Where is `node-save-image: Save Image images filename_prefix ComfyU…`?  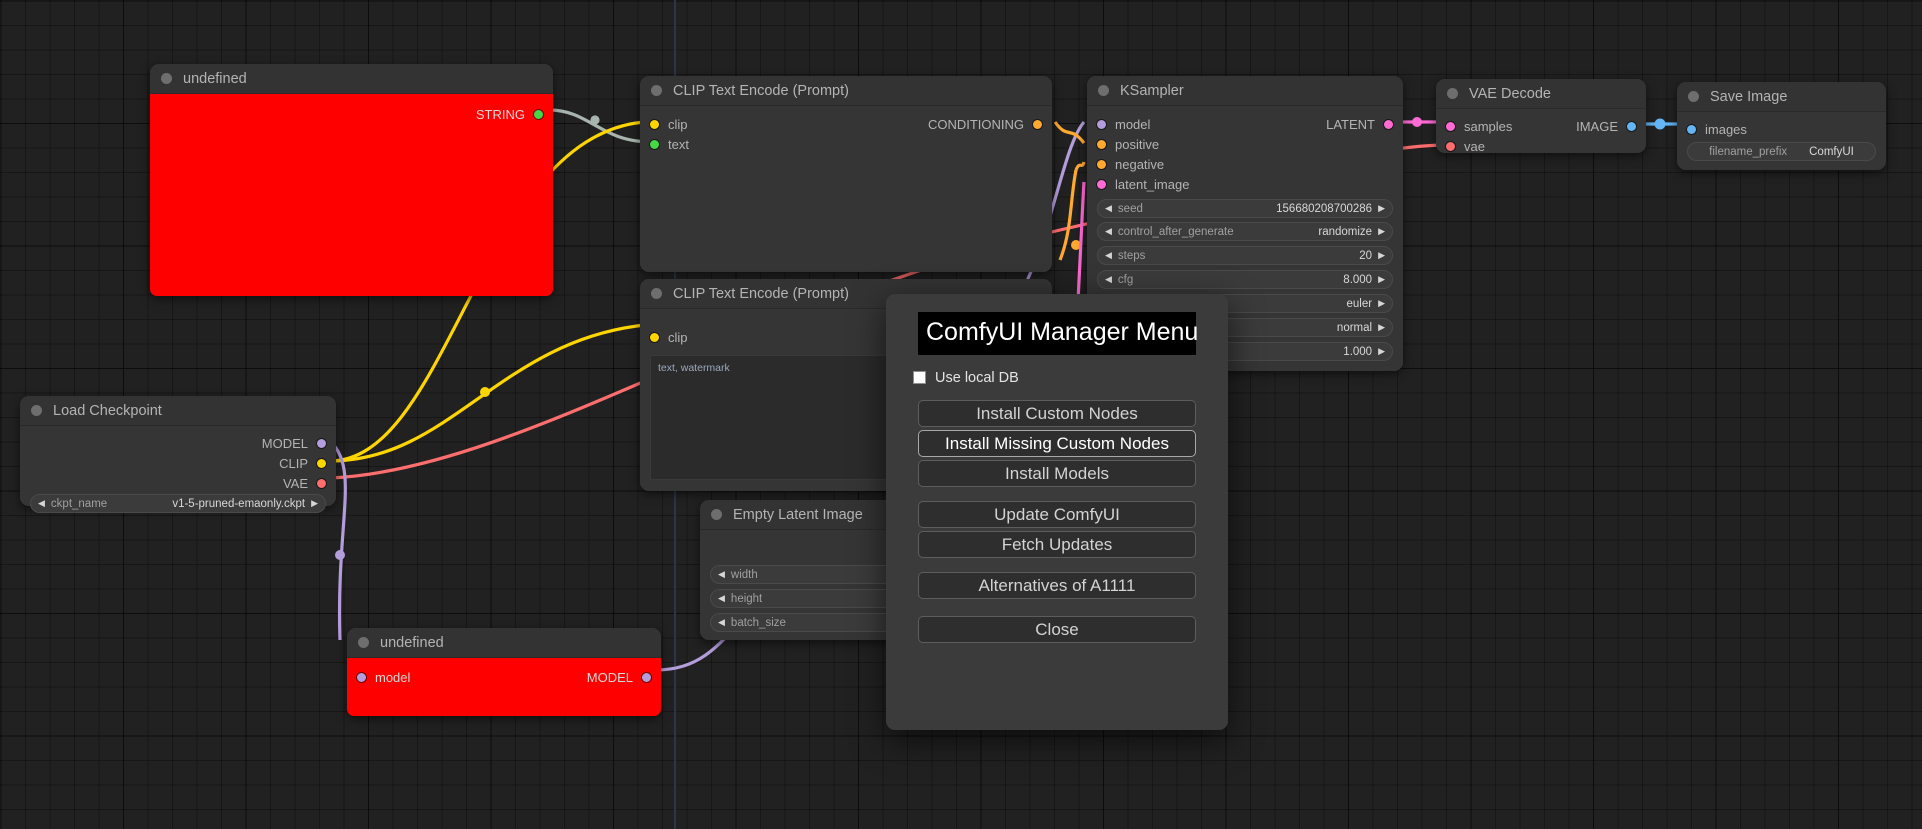 node-save-image: Save Image images filename_prefix ComfyU… is located at coordinates (1781, 126).